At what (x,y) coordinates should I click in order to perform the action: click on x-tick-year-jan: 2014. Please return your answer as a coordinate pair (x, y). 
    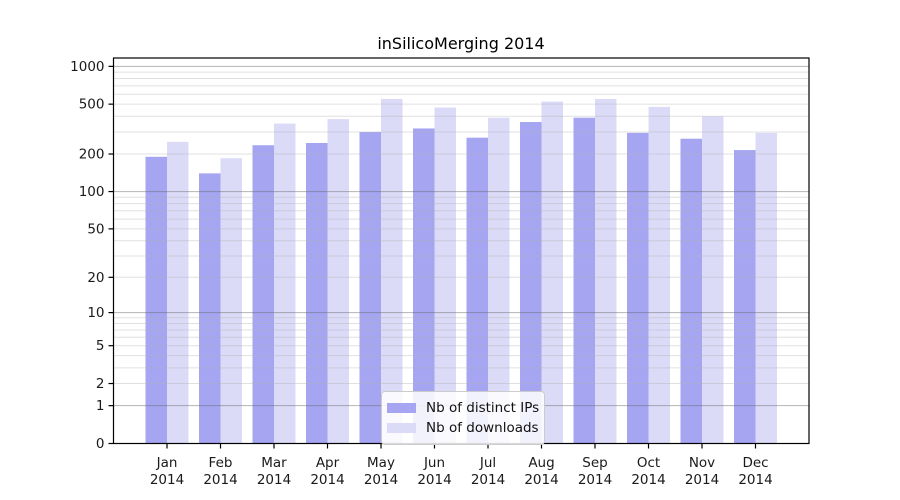
    Looking at the image, I should click on (167, 480).